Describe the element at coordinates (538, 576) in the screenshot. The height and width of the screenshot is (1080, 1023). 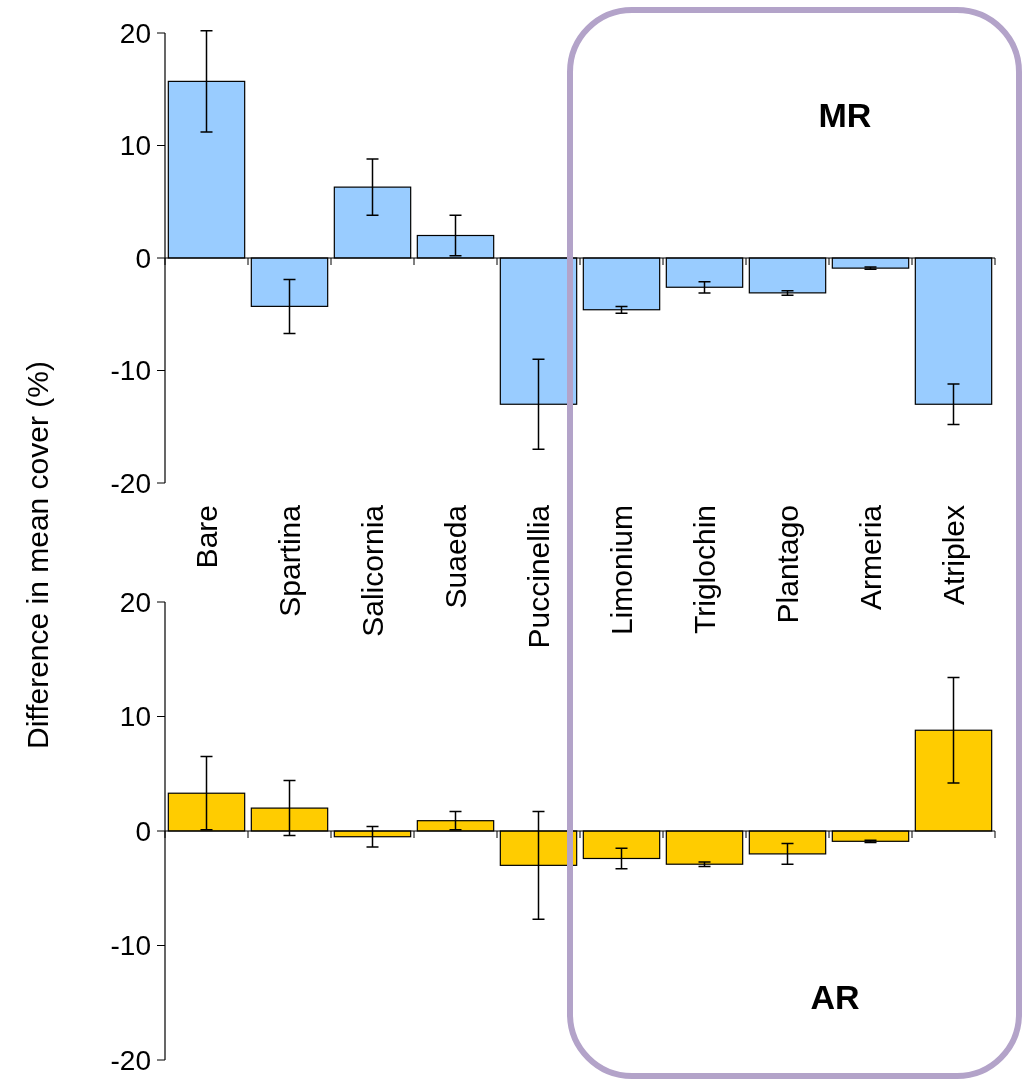
I see `x-tick-label: Puccinellia` at that location.